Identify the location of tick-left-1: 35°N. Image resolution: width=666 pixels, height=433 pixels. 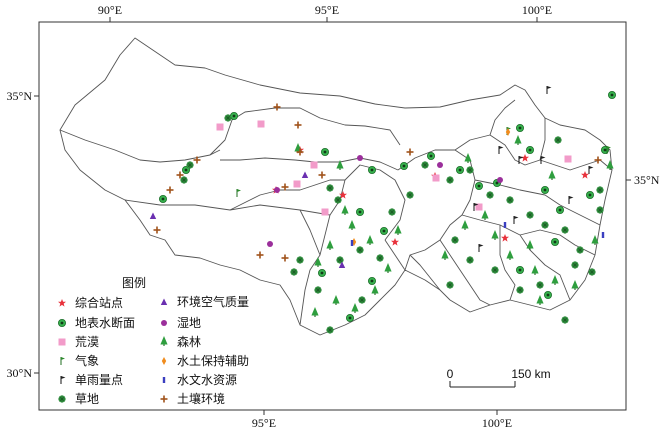
(20, 96).